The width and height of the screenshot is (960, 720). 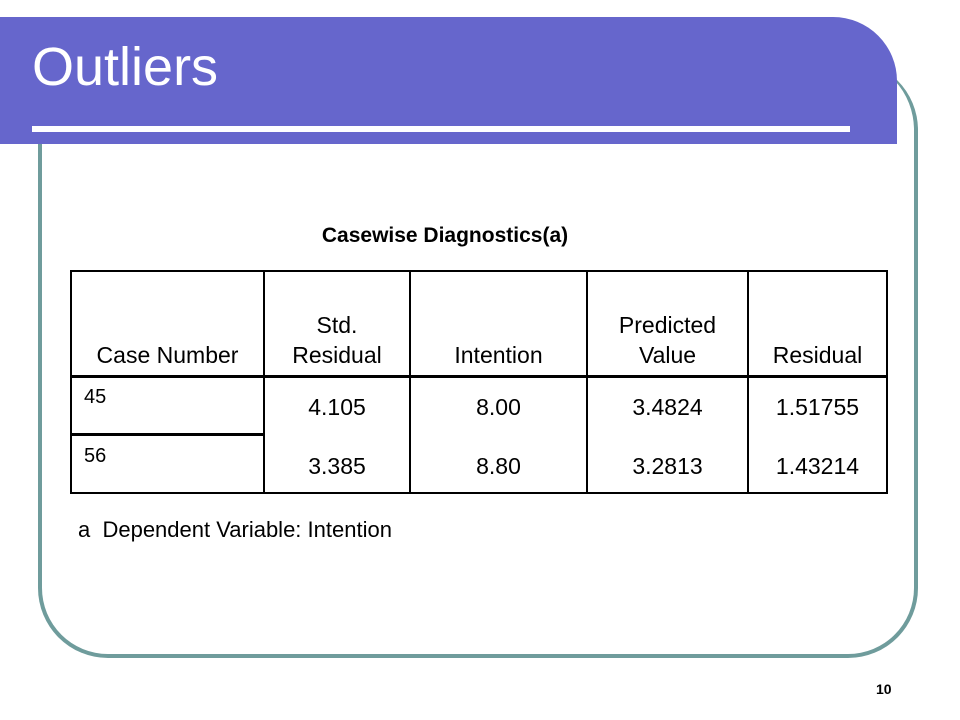 What do you see at coordinates (498, 466) in the screenshot?
I see `row2-intention: 8.80` at bounding box center [498, 466].